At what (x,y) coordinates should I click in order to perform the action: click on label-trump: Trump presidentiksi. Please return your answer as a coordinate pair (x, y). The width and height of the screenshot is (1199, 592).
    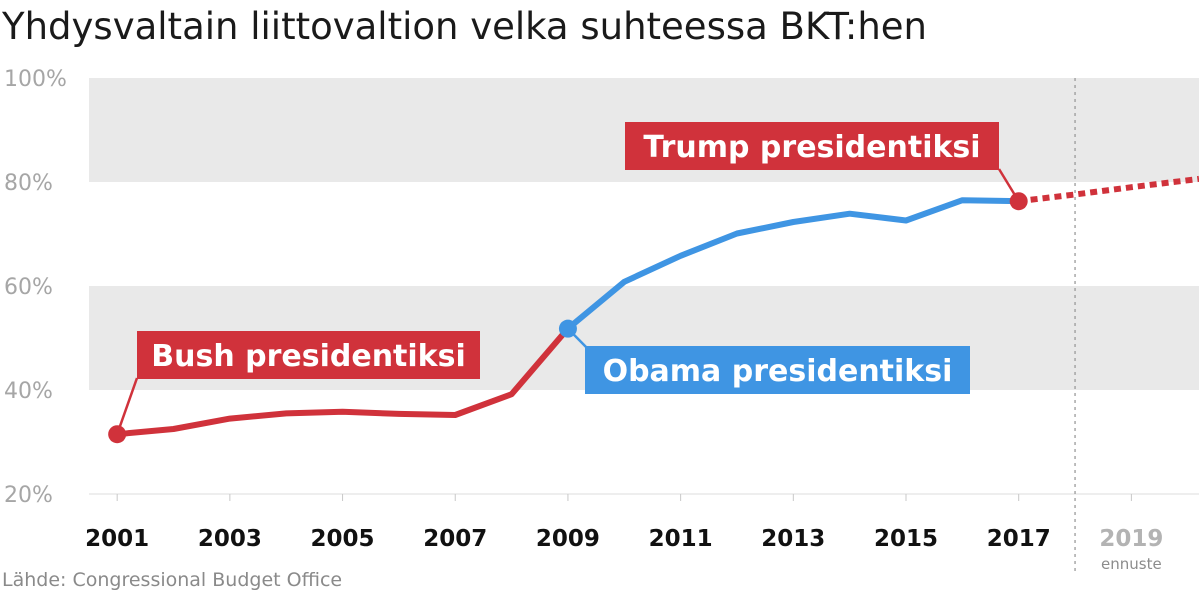
    Looking at the image, I should click on (811, 147).